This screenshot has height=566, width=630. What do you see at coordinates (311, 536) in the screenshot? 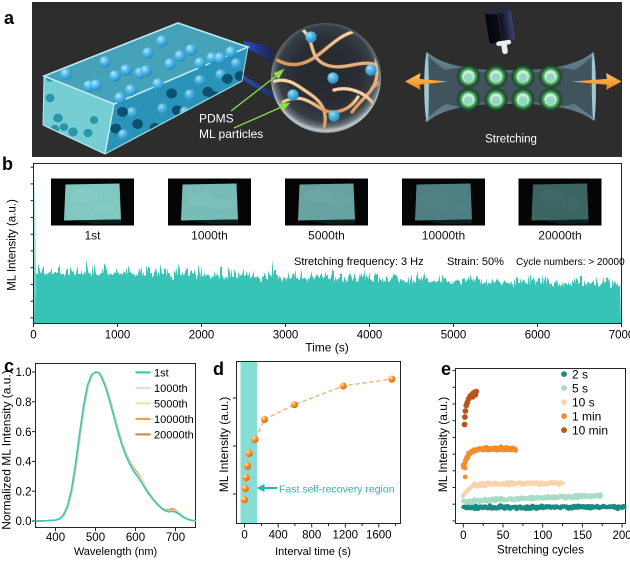
I see `svg-text: 800` at bounding box center [311, 536].